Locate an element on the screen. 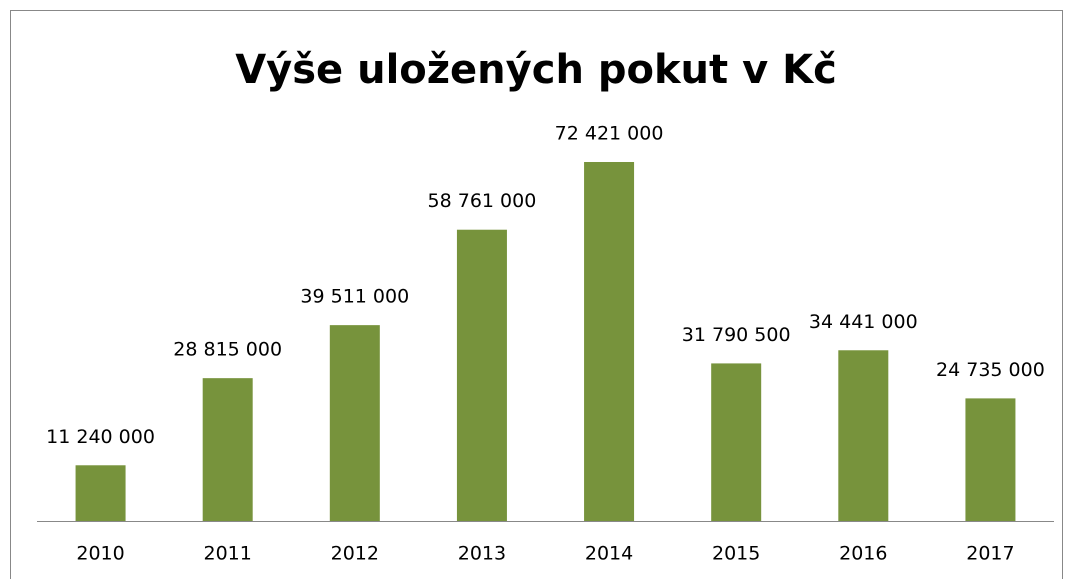 This screenshot has height=579, width=1070. value-label: 39 511 000 is located at coordinates (354, 297).